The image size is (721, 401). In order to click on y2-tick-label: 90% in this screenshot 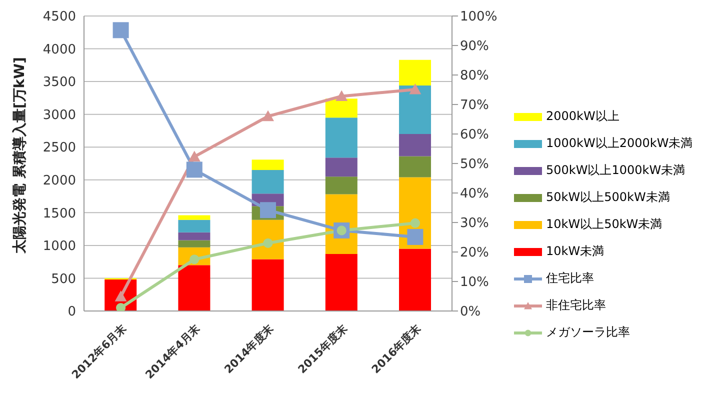, I will do `click(474, 46)`.